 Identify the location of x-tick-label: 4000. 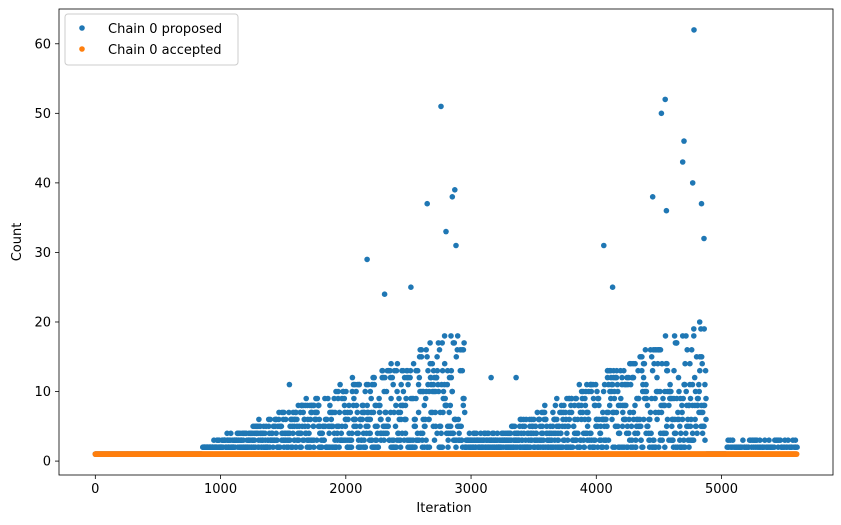
(596, 489).